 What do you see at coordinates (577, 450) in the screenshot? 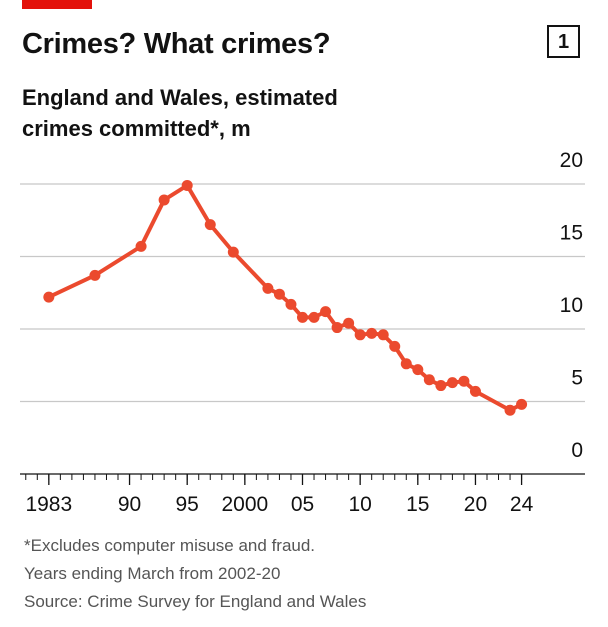
I see `y-tick-label: 0` at bounding box center [577, 450].